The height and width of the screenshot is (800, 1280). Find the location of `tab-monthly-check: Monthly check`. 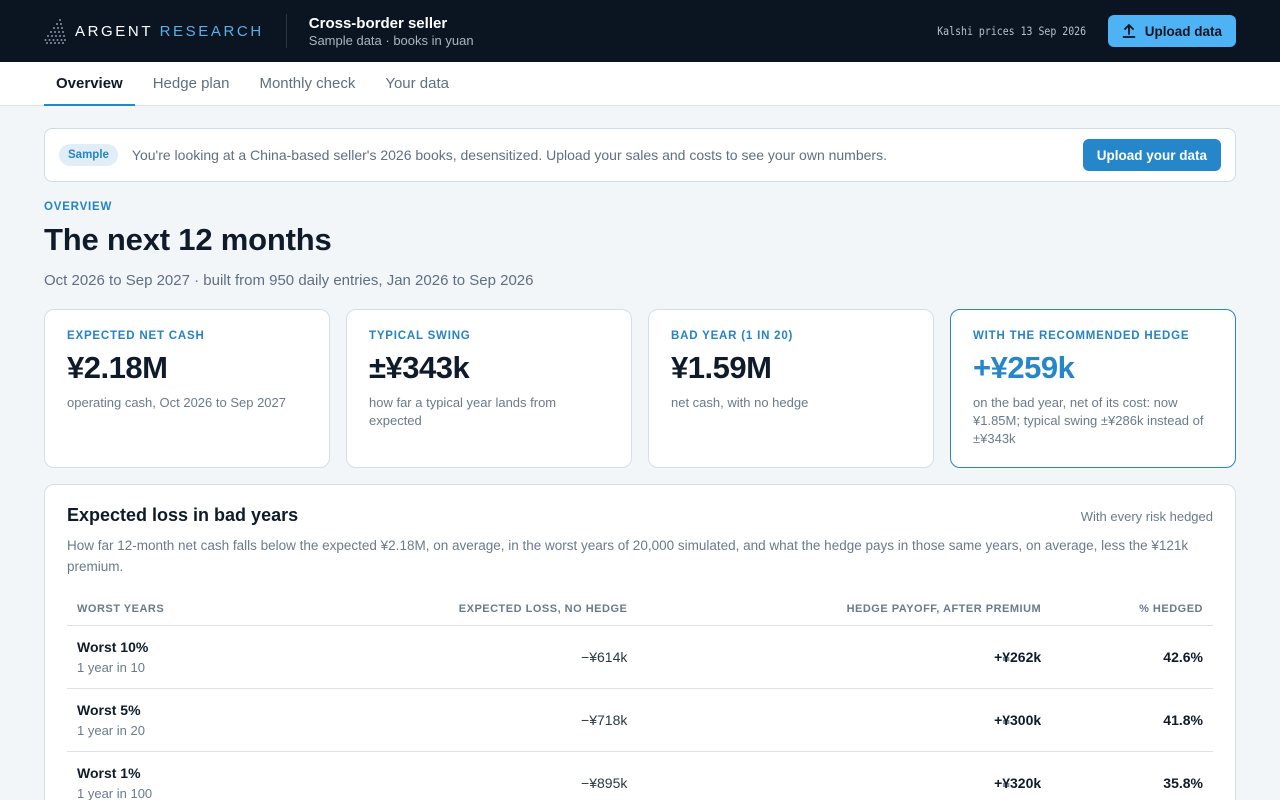

tab-monthly-check: Monthly check is located at coordinates (307, 83).